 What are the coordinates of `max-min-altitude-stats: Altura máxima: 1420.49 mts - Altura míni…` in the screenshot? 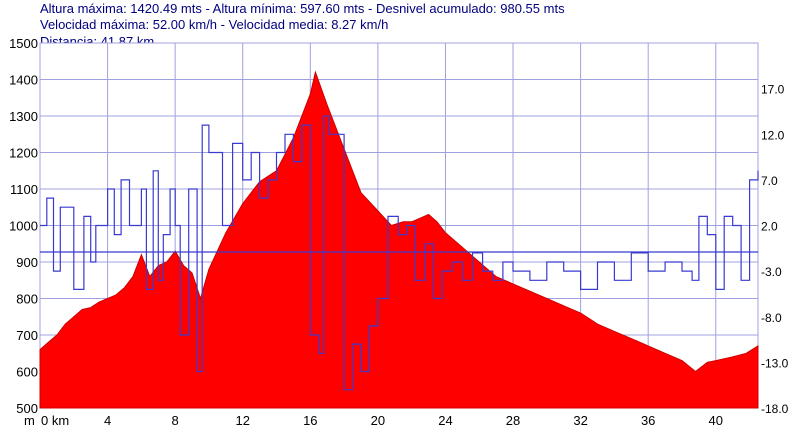 It's located at (302, 8).